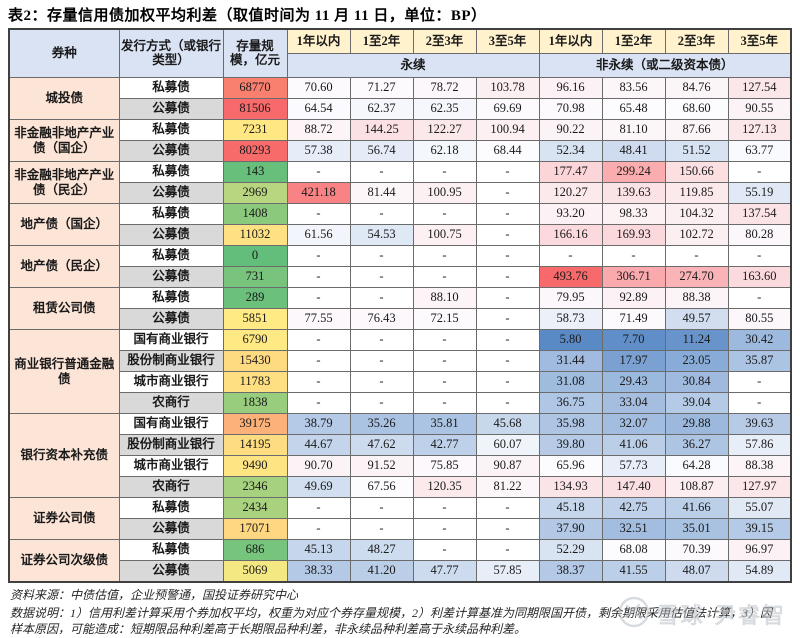 Image resolution: width=800 pixels, height=638 pixels. I want to click on header-outstanding: 存量规模，亿元, so click(255, 53).